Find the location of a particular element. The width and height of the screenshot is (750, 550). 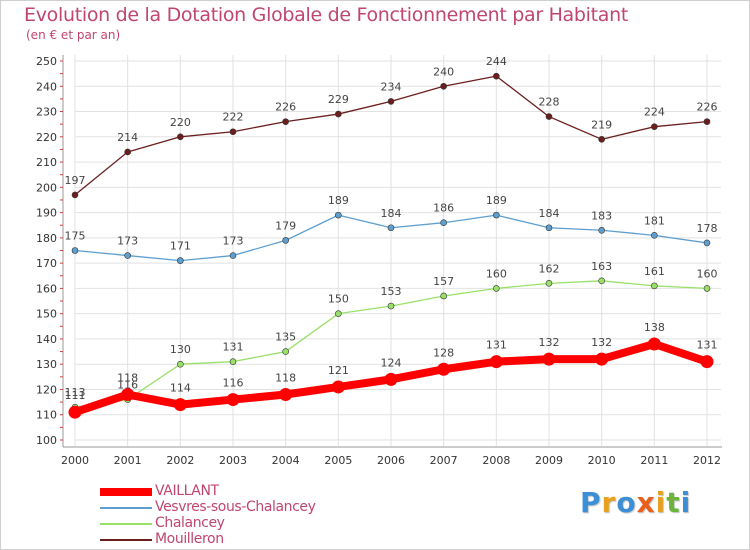

data-label: 178 is located at coordinates (707, 228).